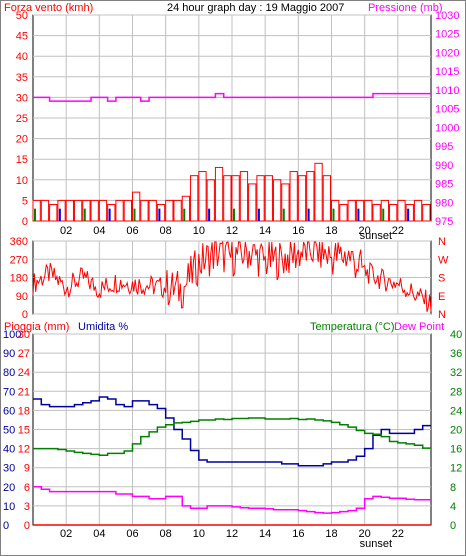  Describe the element at coordinates (453, 507) in the screenshot. I see `temp-tick-label: 4` at that location.